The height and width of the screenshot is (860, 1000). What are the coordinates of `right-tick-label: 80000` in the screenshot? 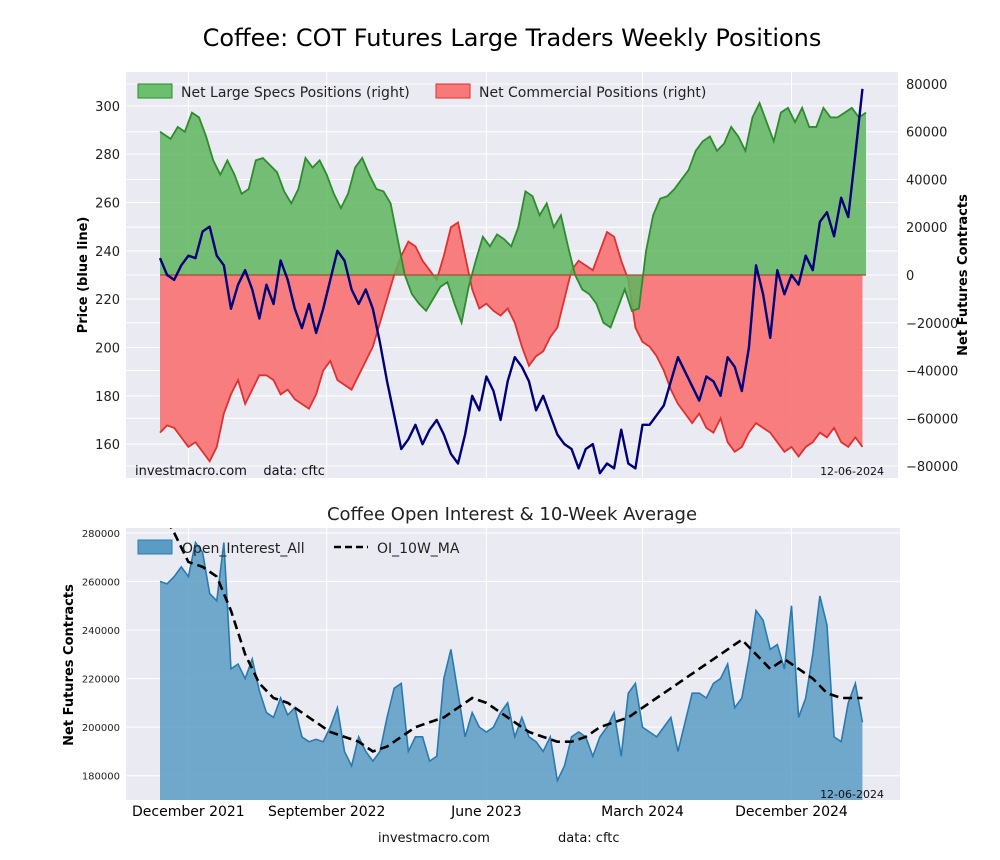 It's located at (926, 85).